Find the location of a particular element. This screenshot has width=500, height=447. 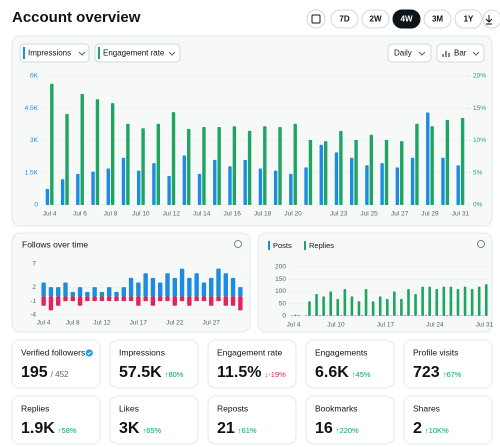

y-tick-label: 200 is located at coordinates (280, 267).